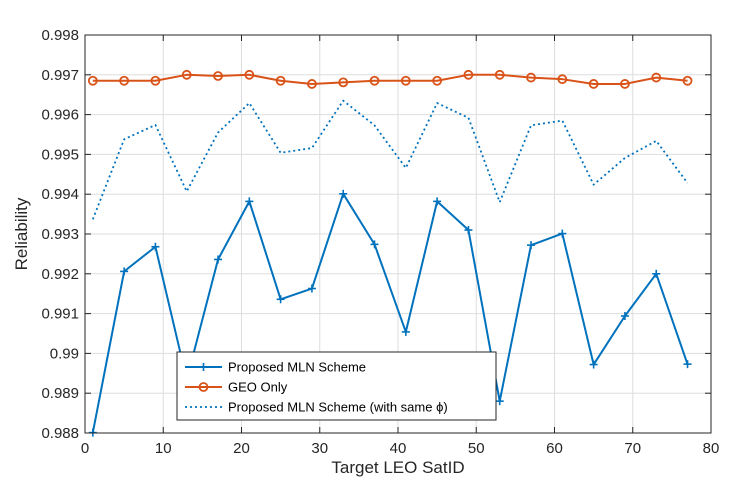  What do you see at coordinates (476, 448) in the screenshot?
I see `x-tick-label: 50` at bounding box center [476, 448].